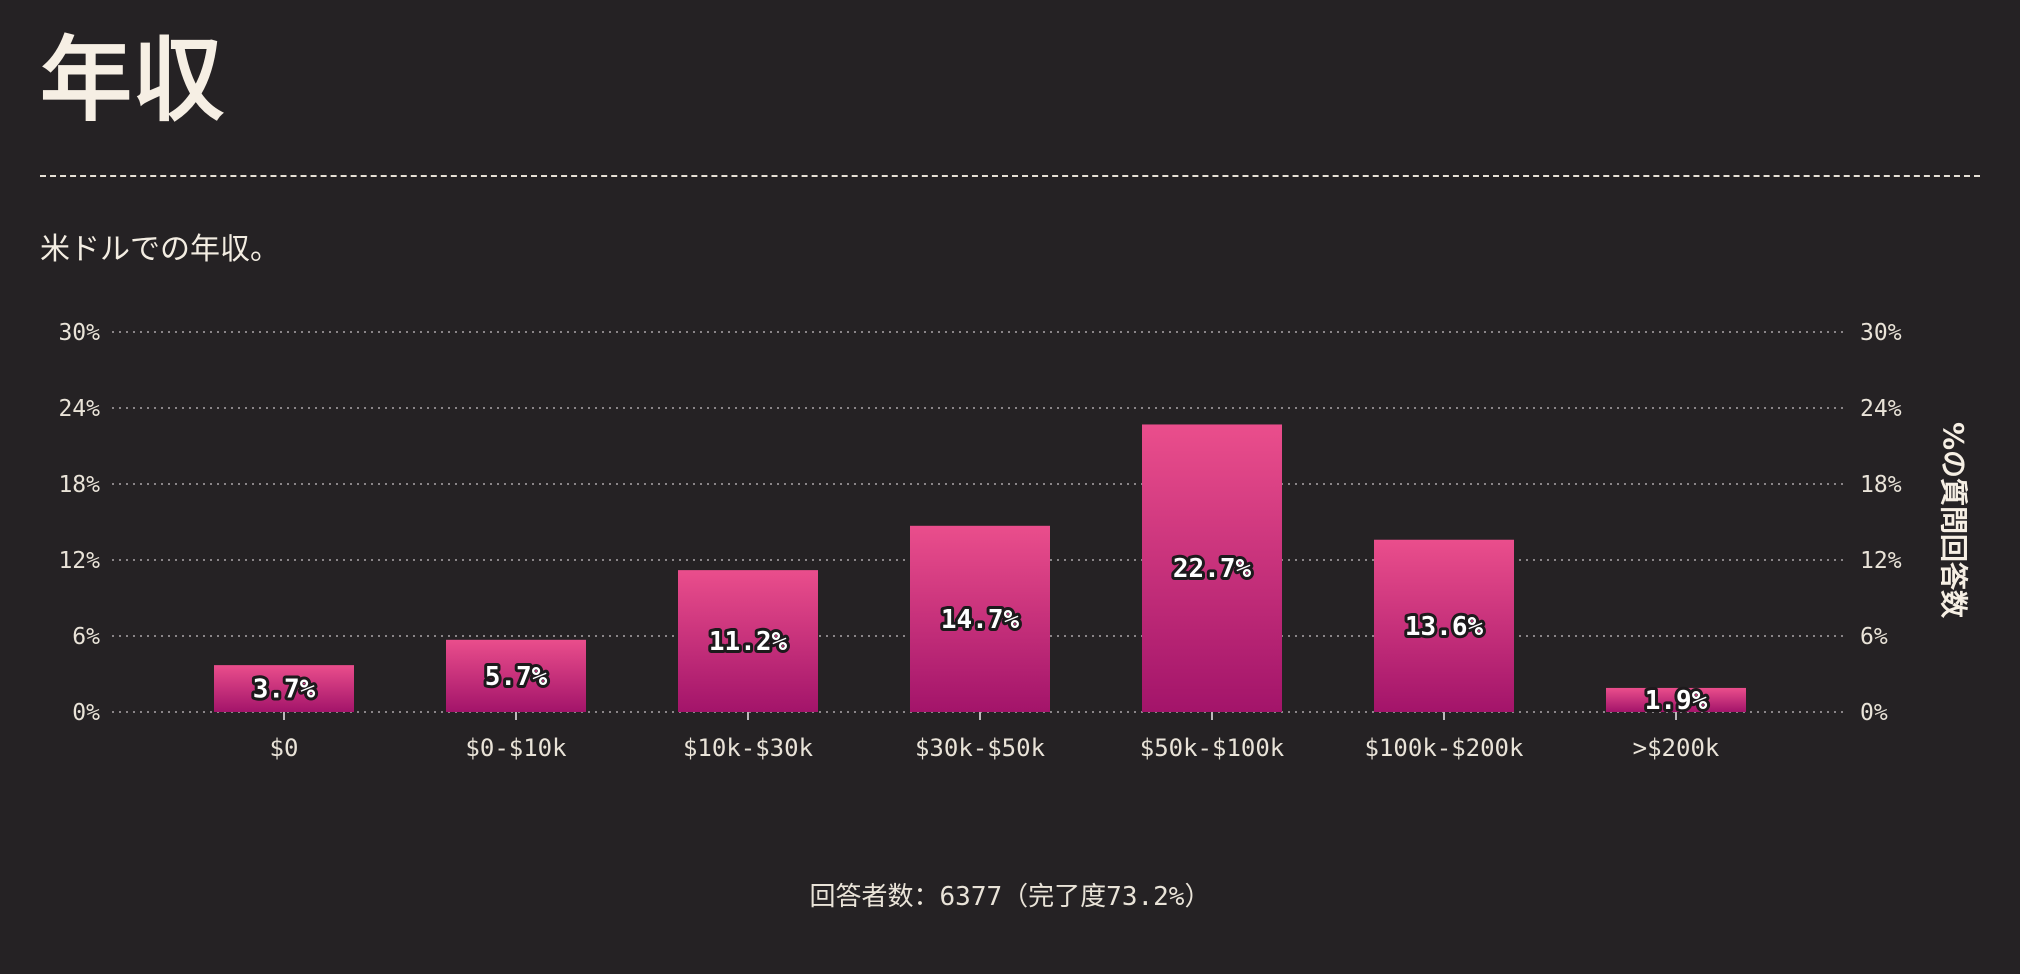 This screenshot has width=2020, height=974. What do you see at coordinates (1953, 520) in the screenshot?
I see `y-axis-right-title: %の質問回答数` at bounding box center [1953, 520].